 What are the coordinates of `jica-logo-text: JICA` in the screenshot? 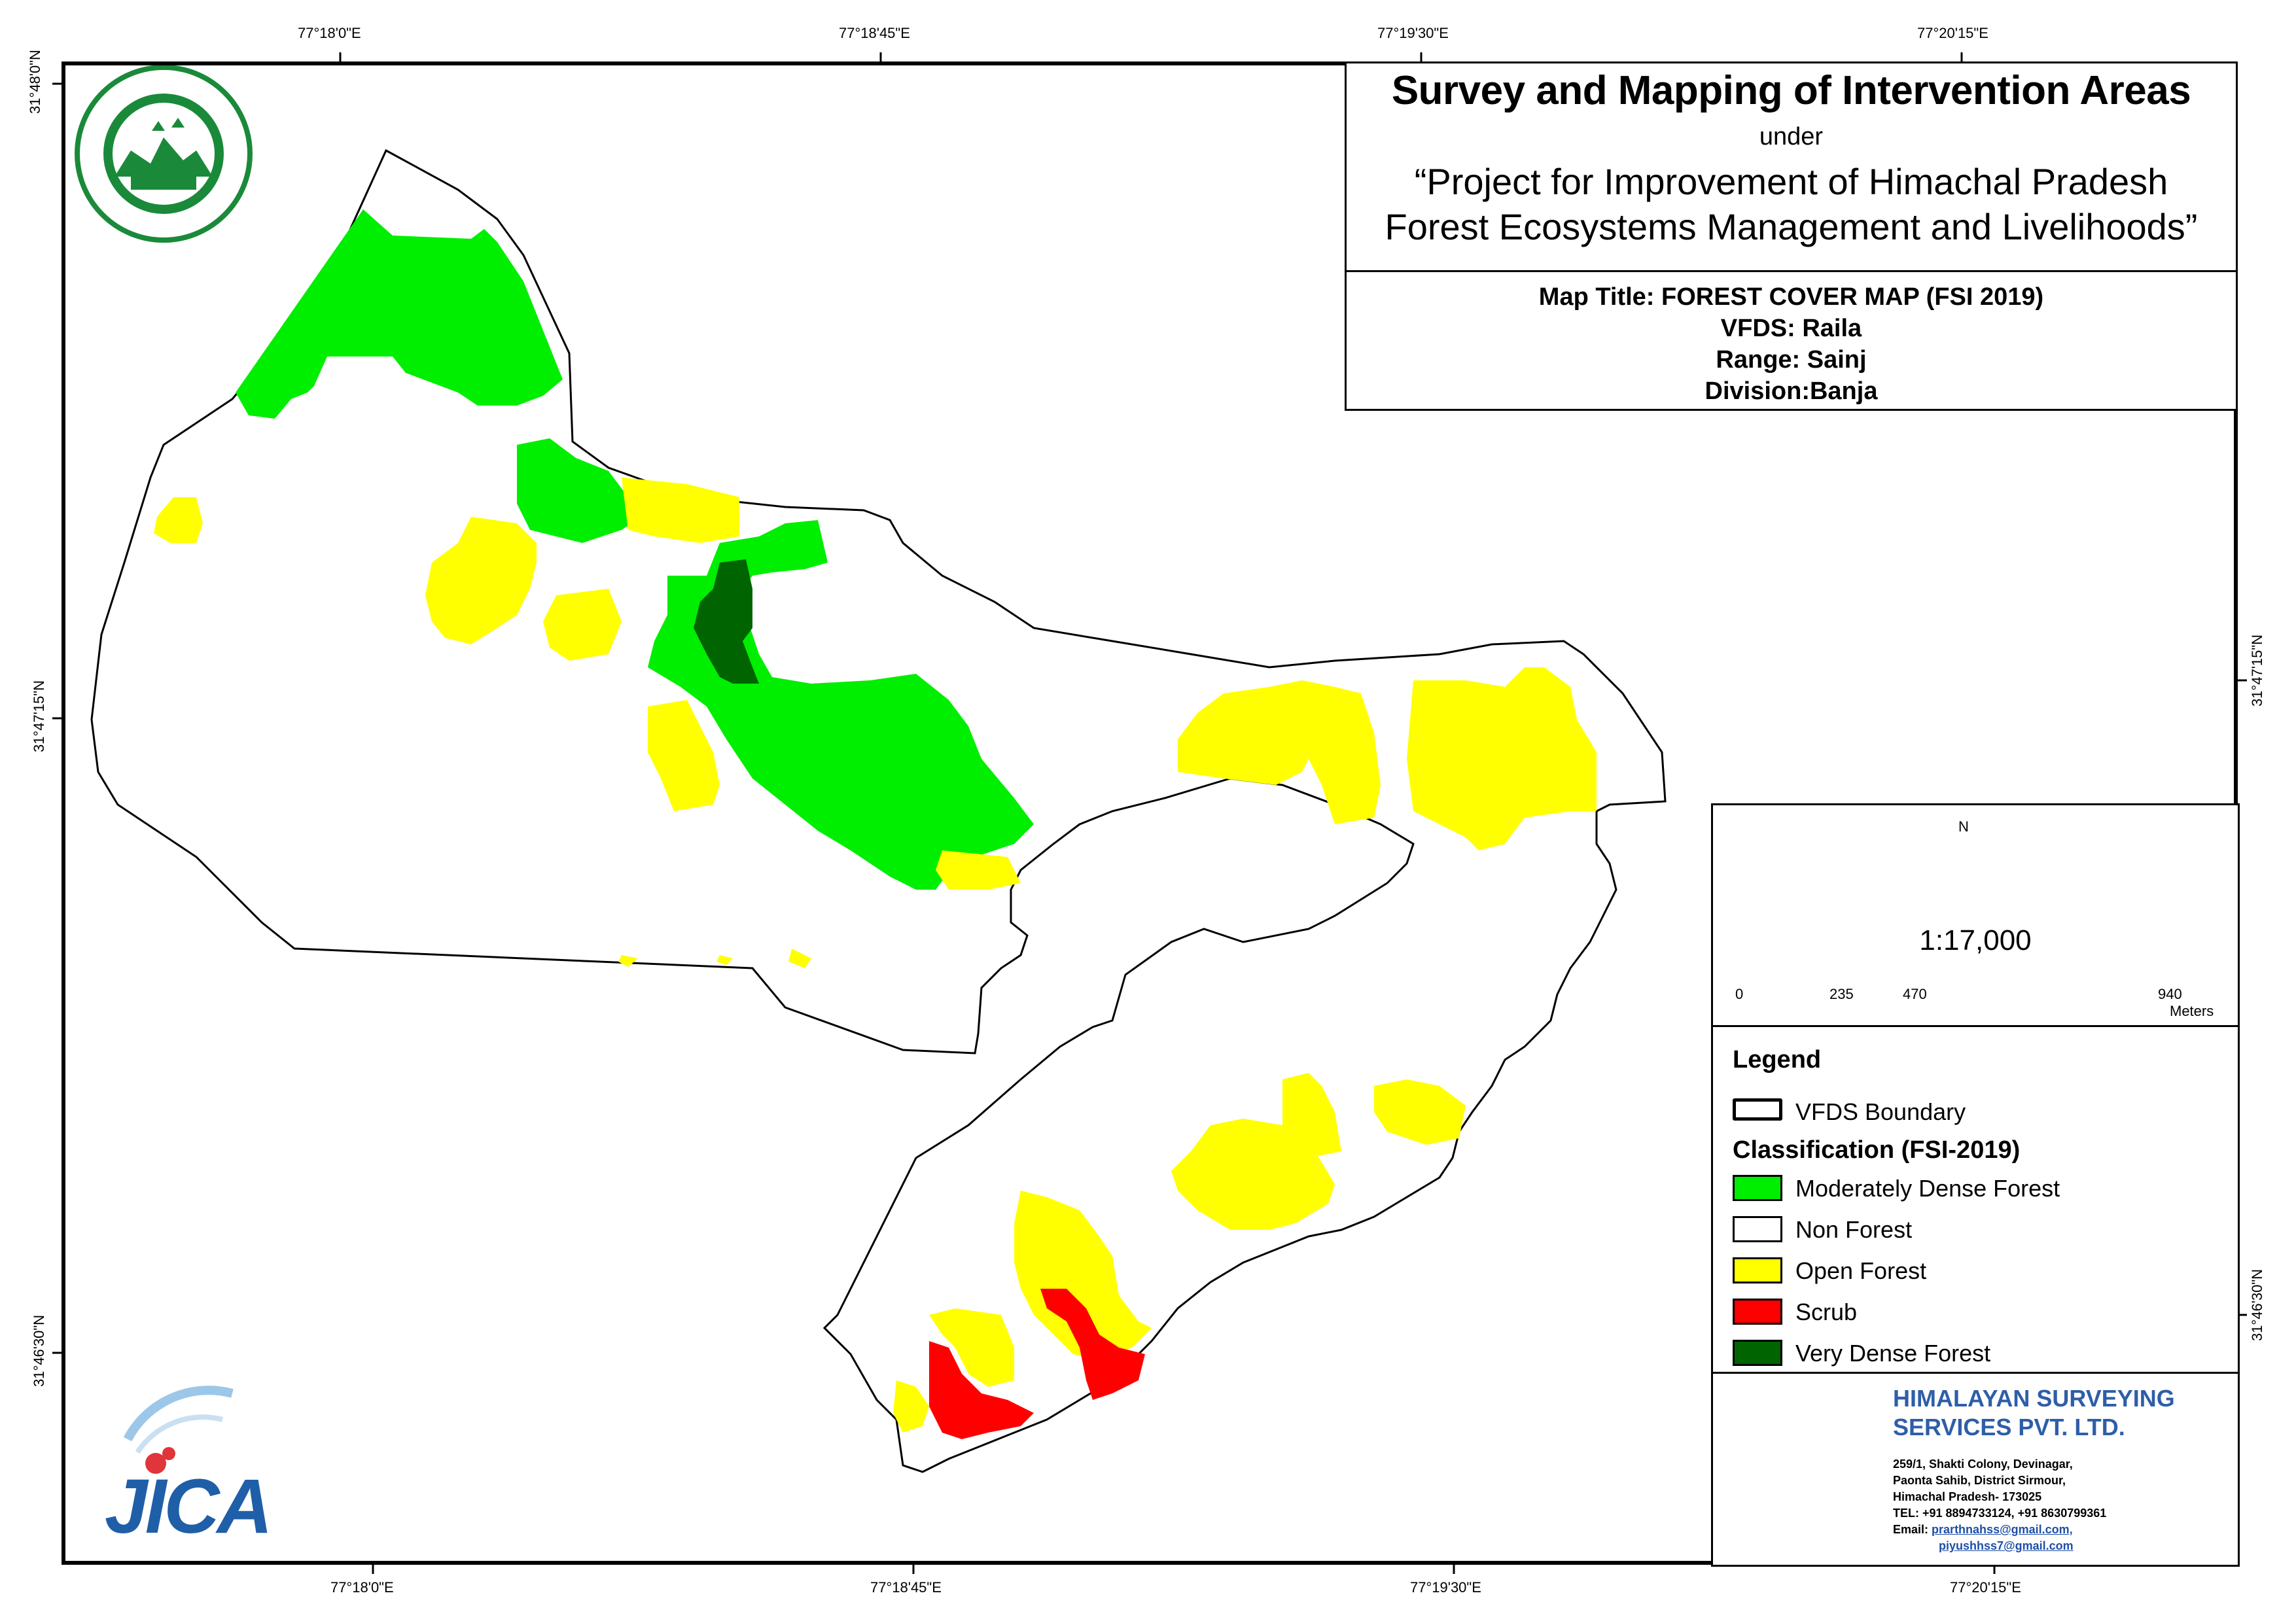 It's located at (189, 1507).